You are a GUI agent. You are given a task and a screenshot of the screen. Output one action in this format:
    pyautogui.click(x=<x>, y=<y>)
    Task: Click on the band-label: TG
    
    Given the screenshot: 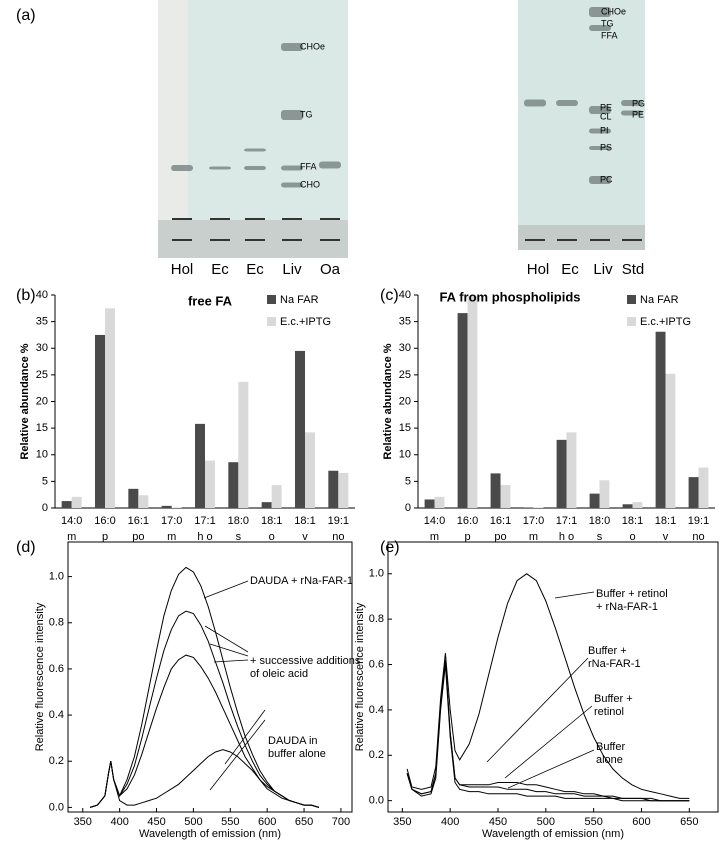 What is the action you would take?
    pyautogui.click(x=607, y=23)
    